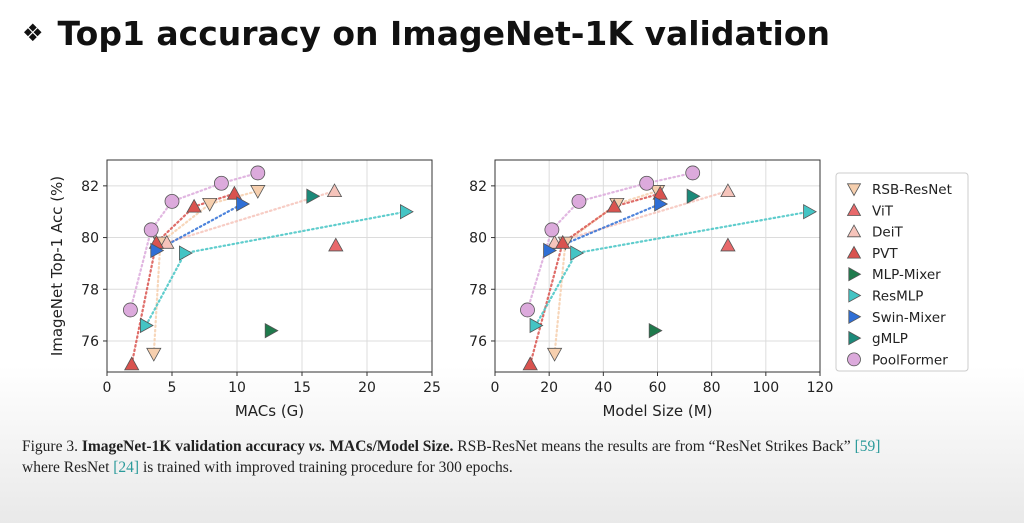 The width and height of the screenshot is (1024, 523). What do you see at coordinates (66, 467) in the screenshot?
I see `caption-text: where ResNet` at bounding box center [66, 467].